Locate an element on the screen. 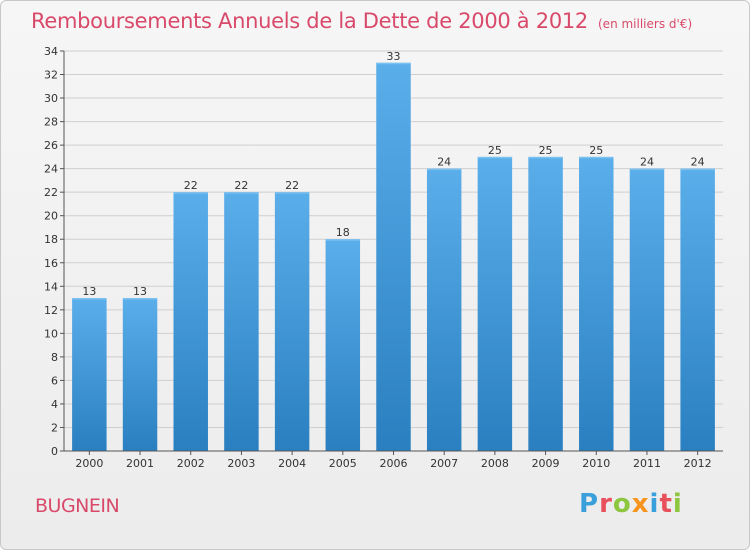  proxiti-logo: Proxiti is located at coordinates (631, 504).